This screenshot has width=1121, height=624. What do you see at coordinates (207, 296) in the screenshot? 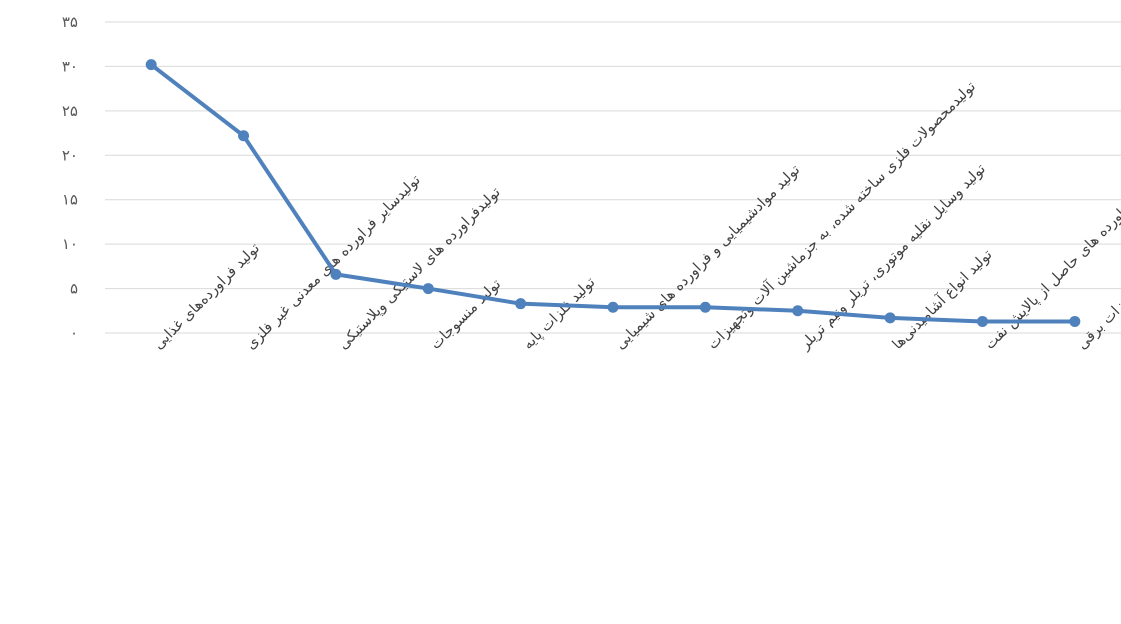
I see `x-tick-label: تولید فراورده‌های غذایی` at bounding box center [207, 296].